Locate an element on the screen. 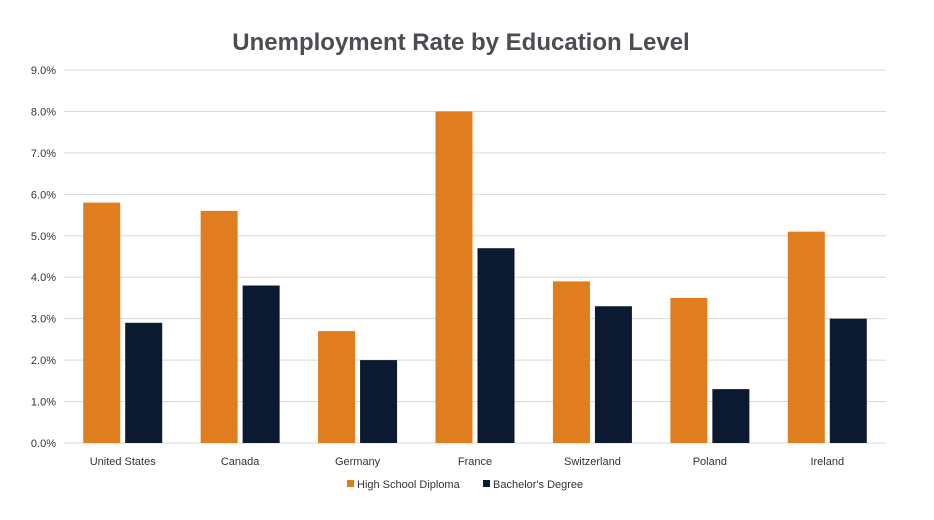 This screenshot has width=934, height=520. y-tick-label: 2.0% is located at coordinates (43, 361).